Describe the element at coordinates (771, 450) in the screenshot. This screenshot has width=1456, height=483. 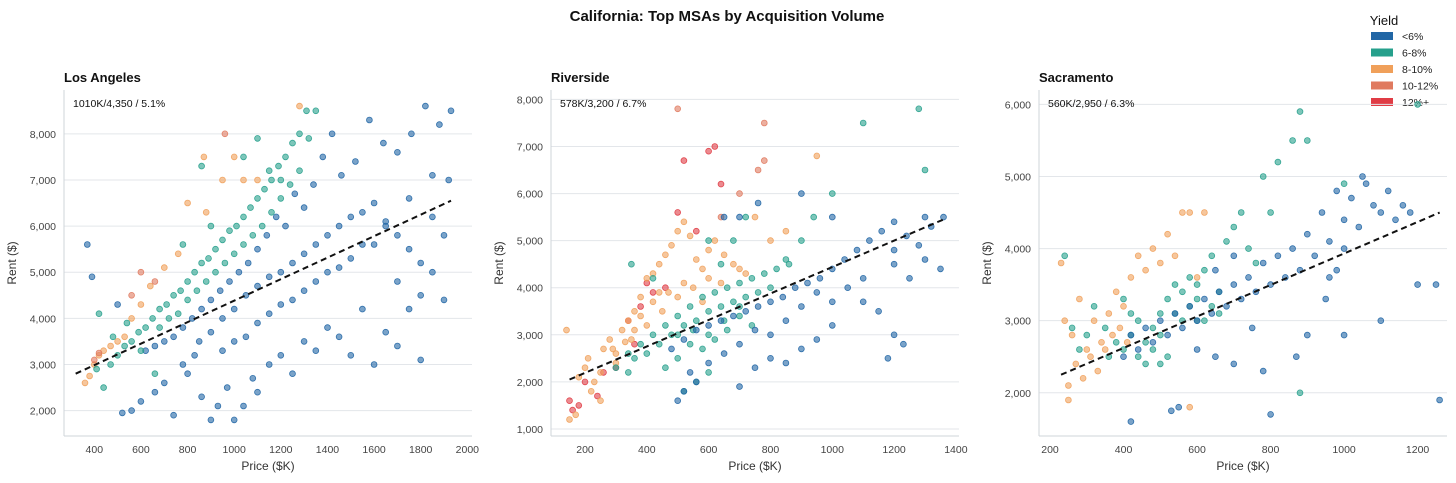
I see `x-tick-label: 800` at that location.